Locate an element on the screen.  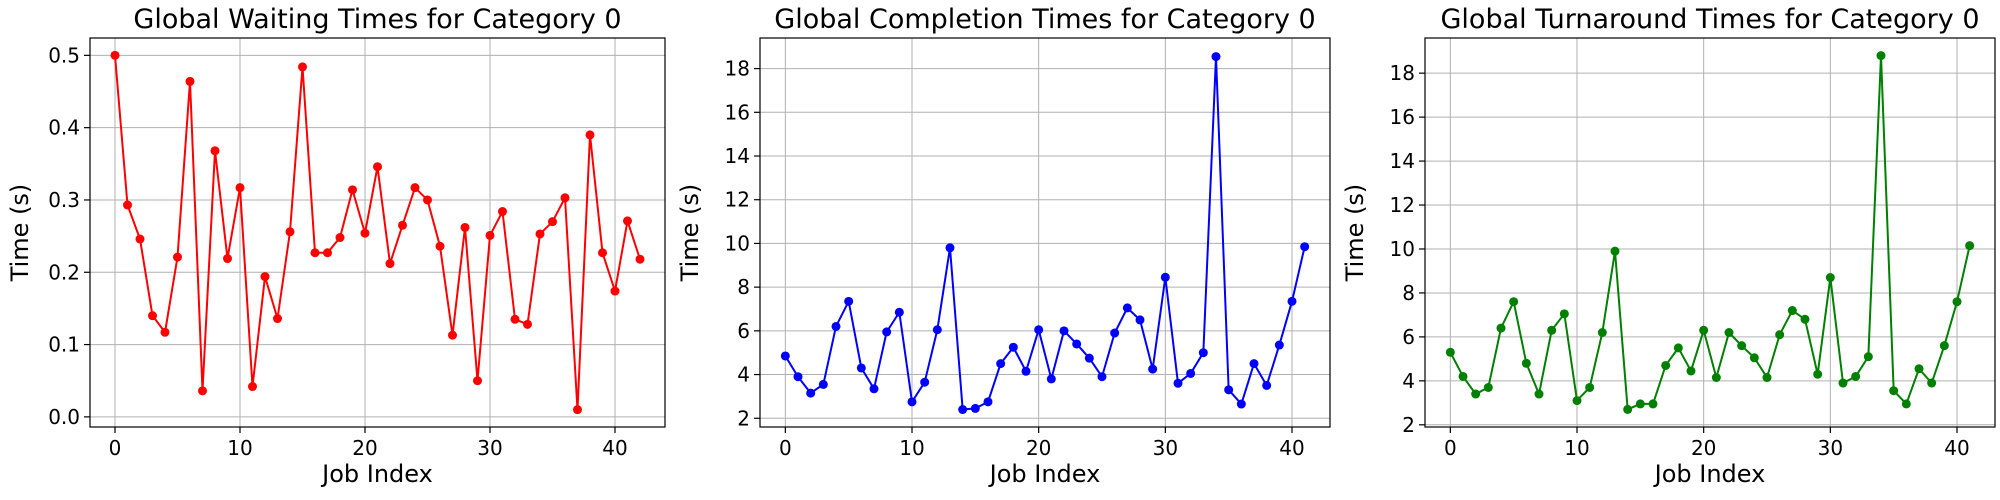
x-tick-label: 0 is located at coordinates (785, 448).